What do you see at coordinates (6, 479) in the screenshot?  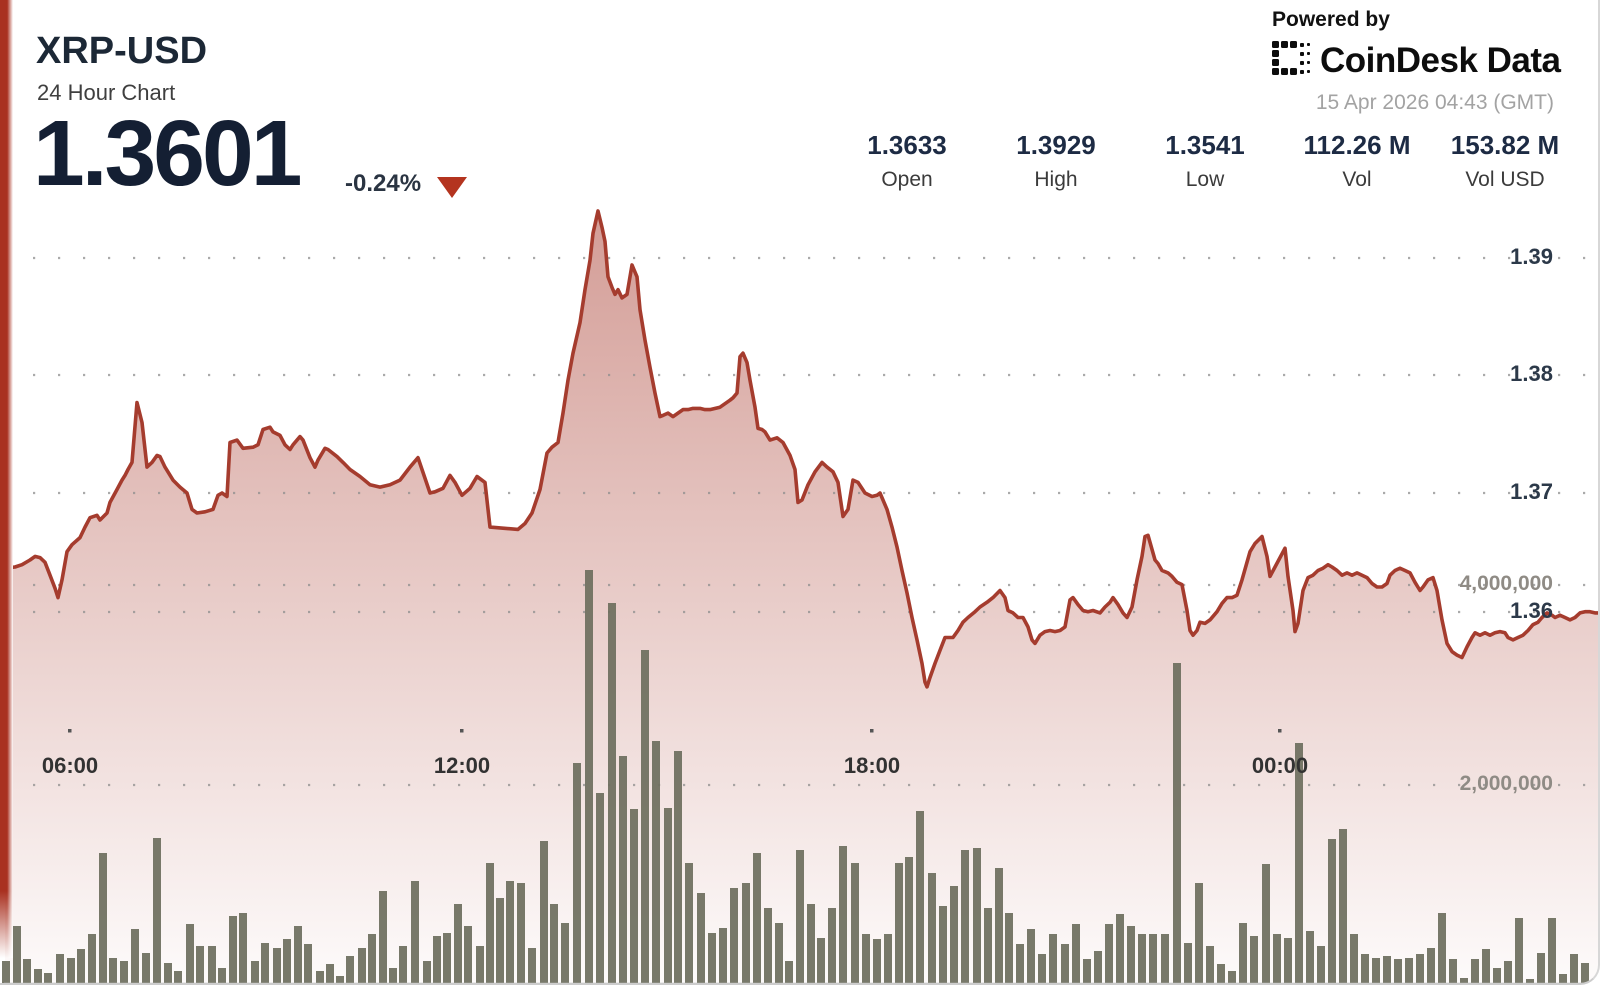 I see `left-accent-strip` at bounding box center [6, 479].